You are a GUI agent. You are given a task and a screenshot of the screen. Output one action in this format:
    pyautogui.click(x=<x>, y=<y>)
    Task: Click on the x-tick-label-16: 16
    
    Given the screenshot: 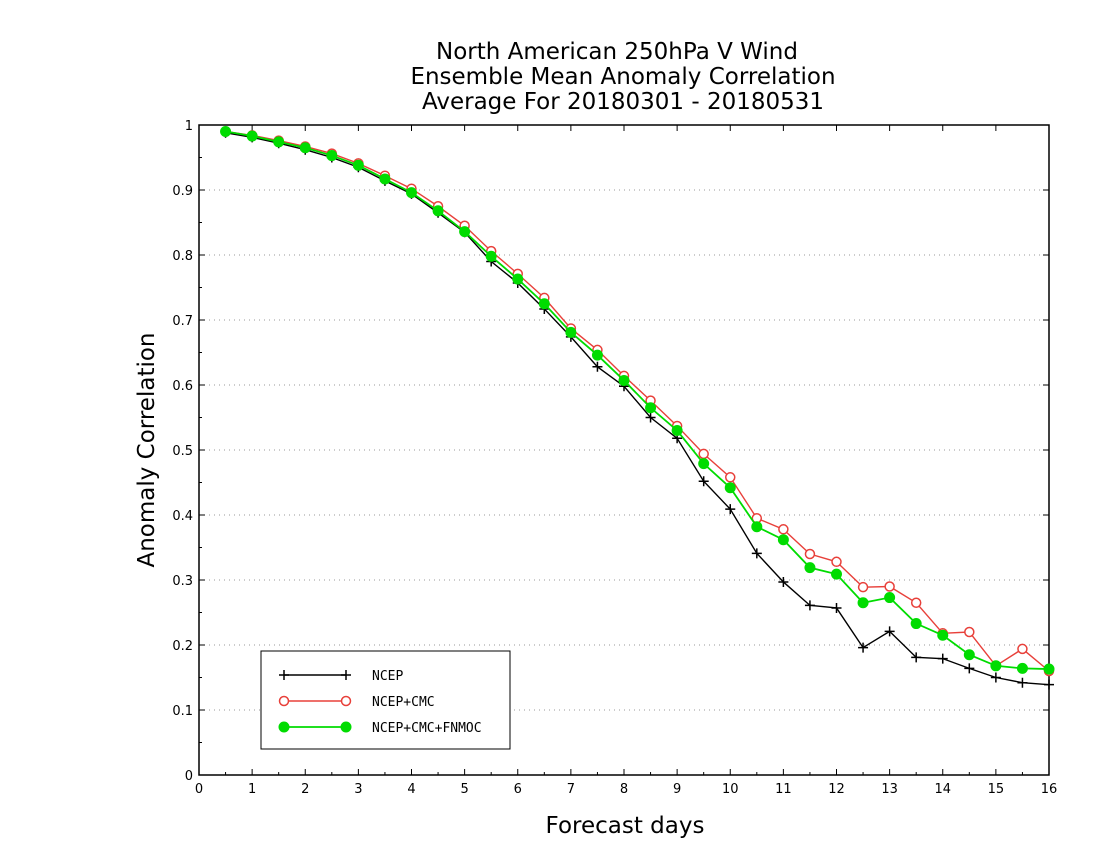 What is the action you would take?
    pyautogui.click(x=1049, y=789)
    